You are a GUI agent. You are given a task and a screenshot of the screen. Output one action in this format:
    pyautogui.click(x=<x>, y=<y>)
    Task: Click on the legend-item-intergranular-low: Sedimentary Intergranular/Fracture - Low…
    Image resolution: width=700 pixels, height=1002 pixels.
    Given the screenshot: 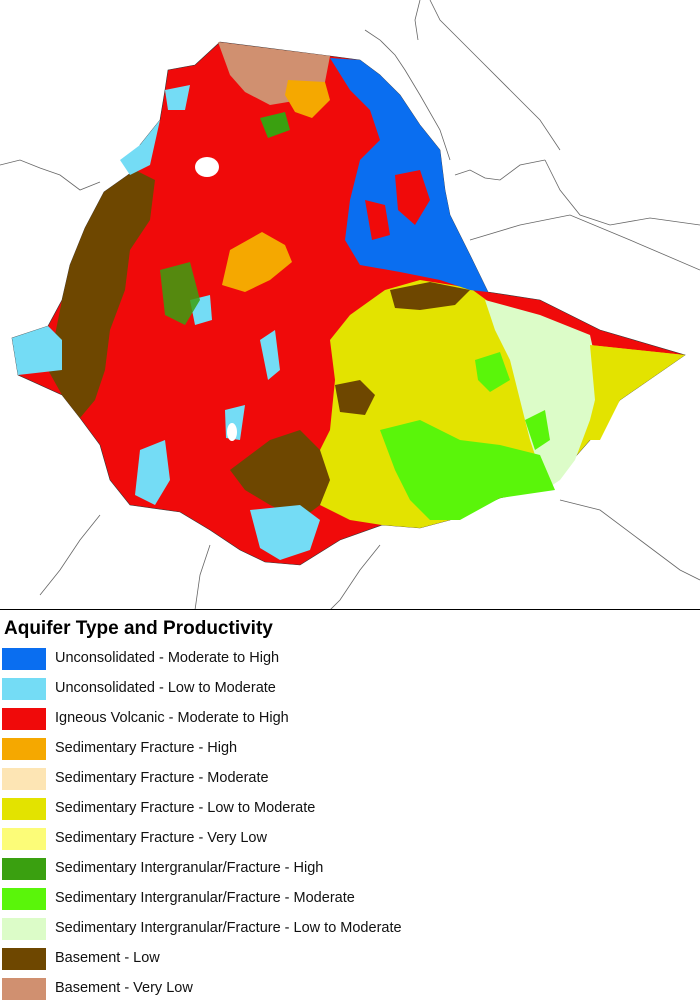 What is the action you would take?
    pyautogui.click(x=351, y=930)
    